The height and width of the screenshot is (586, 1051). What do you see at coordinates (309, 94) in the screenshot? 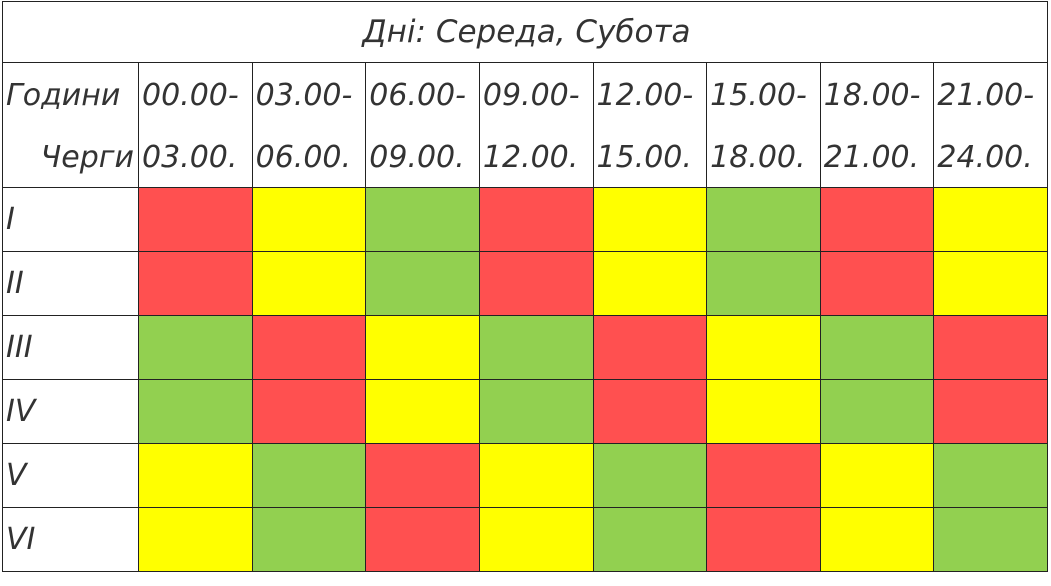
I see `hour-start: 03.00-` at bounding box center [309, 94].